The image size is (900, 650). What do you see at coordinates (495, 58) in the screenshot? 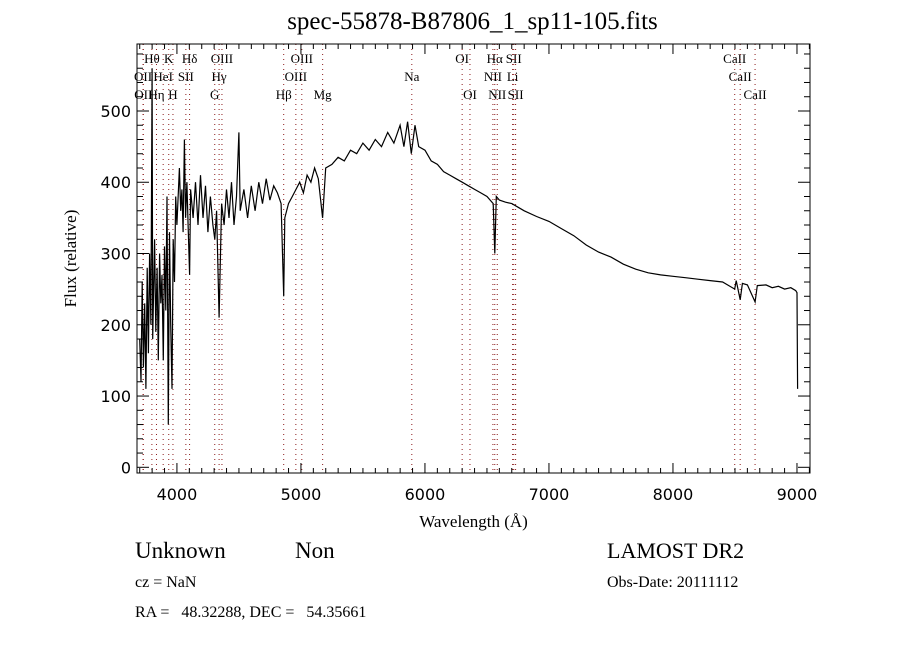
I see `line-marker-label: Hα` at bounding box center [495, 58].